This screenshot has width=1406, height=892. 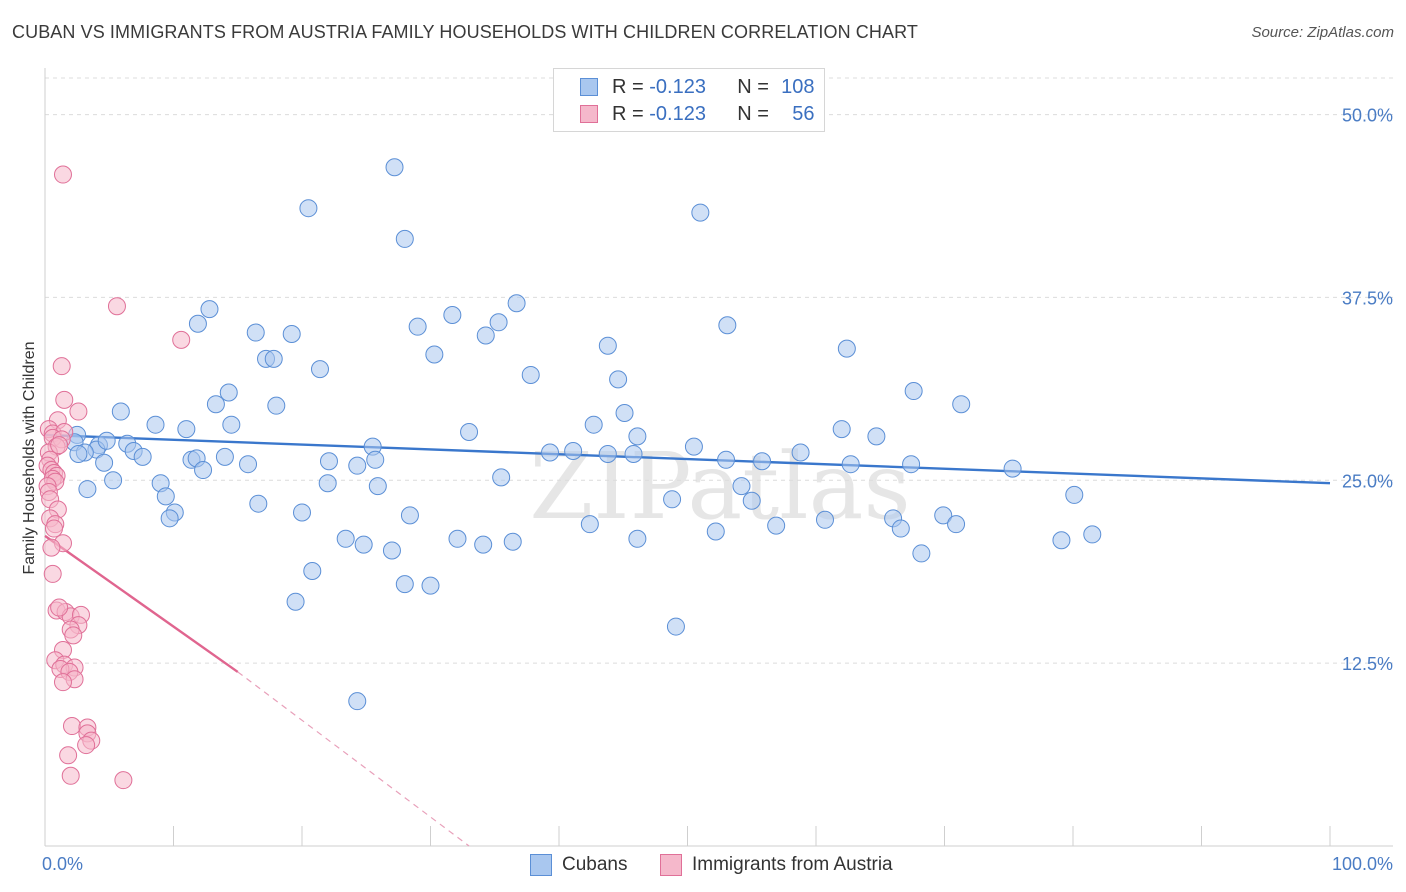 I want to click on legend-swatch-cubans, so click(x=589, y=87).